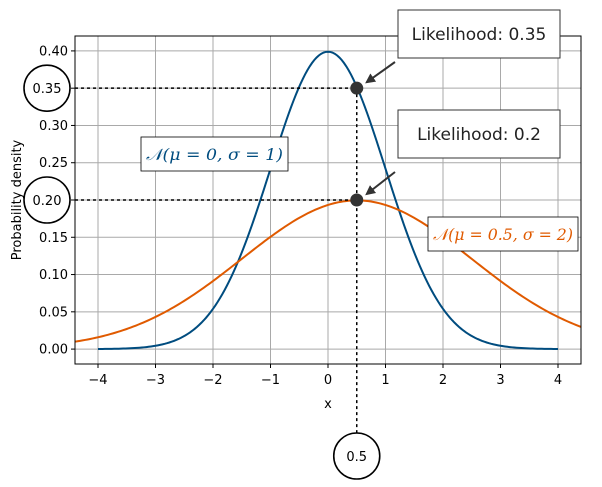 This screenshot has width=602, height=487. I want to click on y-tick-label-3: 0.15, so click(53, 238).